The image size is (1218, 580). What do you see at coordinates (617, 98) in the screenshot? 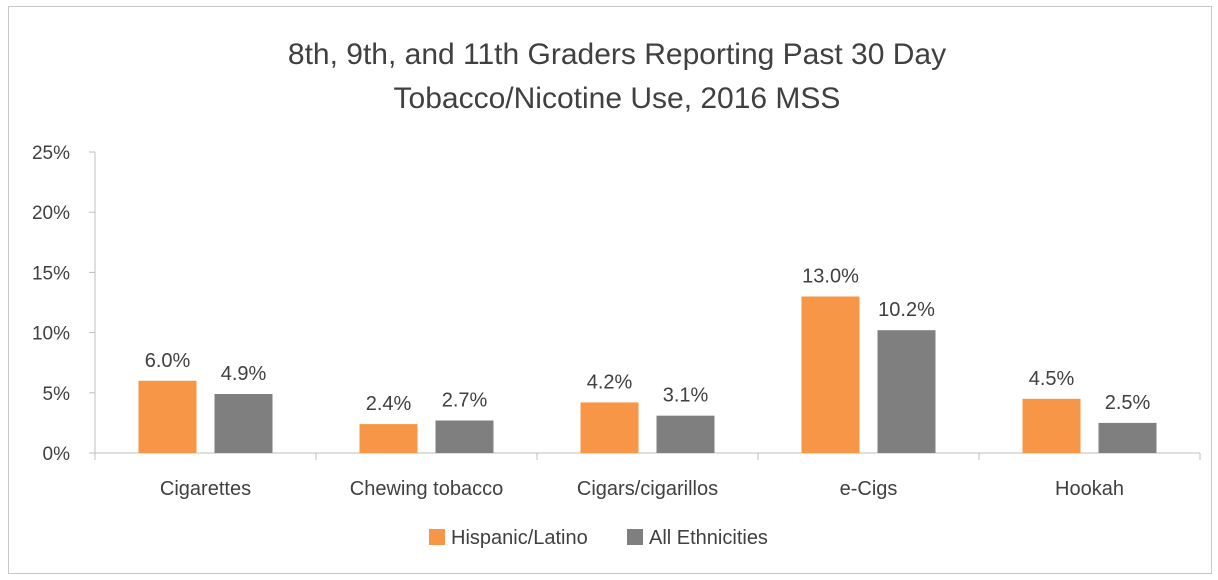
I see `chart-title-line-2: Tobacco/Nicotine Use, 2016 MSS` at bounding box center [617, 98].